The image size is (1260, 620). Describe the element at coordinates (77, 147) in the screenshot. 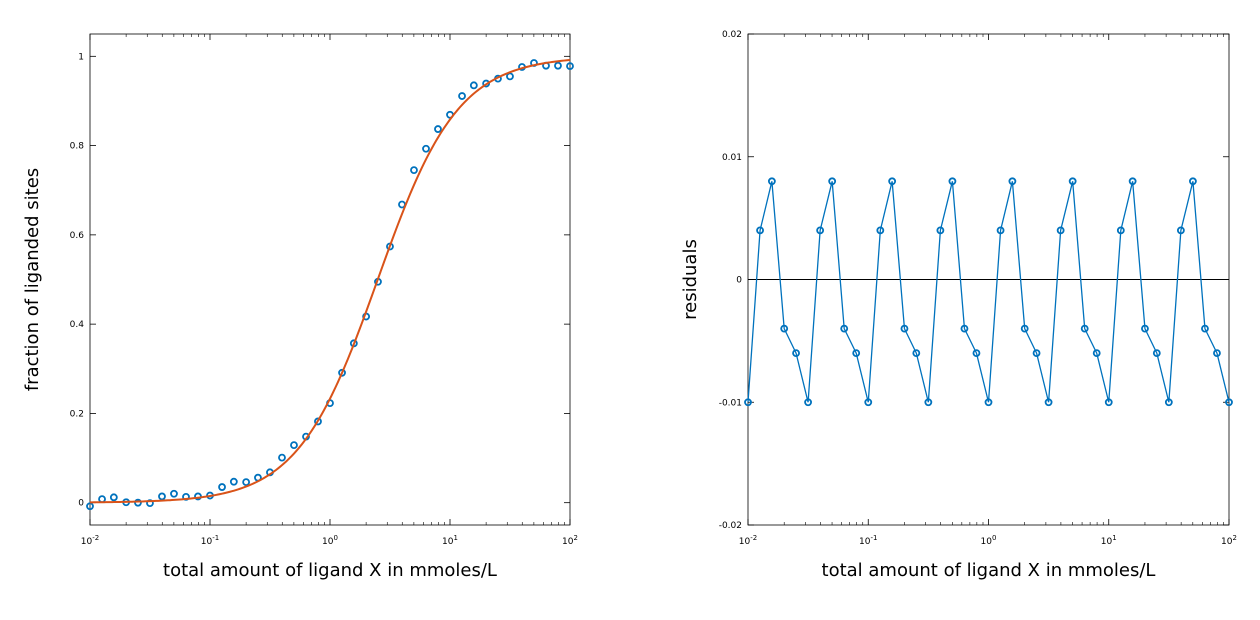

I see `y-tick-label: 0.8` at that location.